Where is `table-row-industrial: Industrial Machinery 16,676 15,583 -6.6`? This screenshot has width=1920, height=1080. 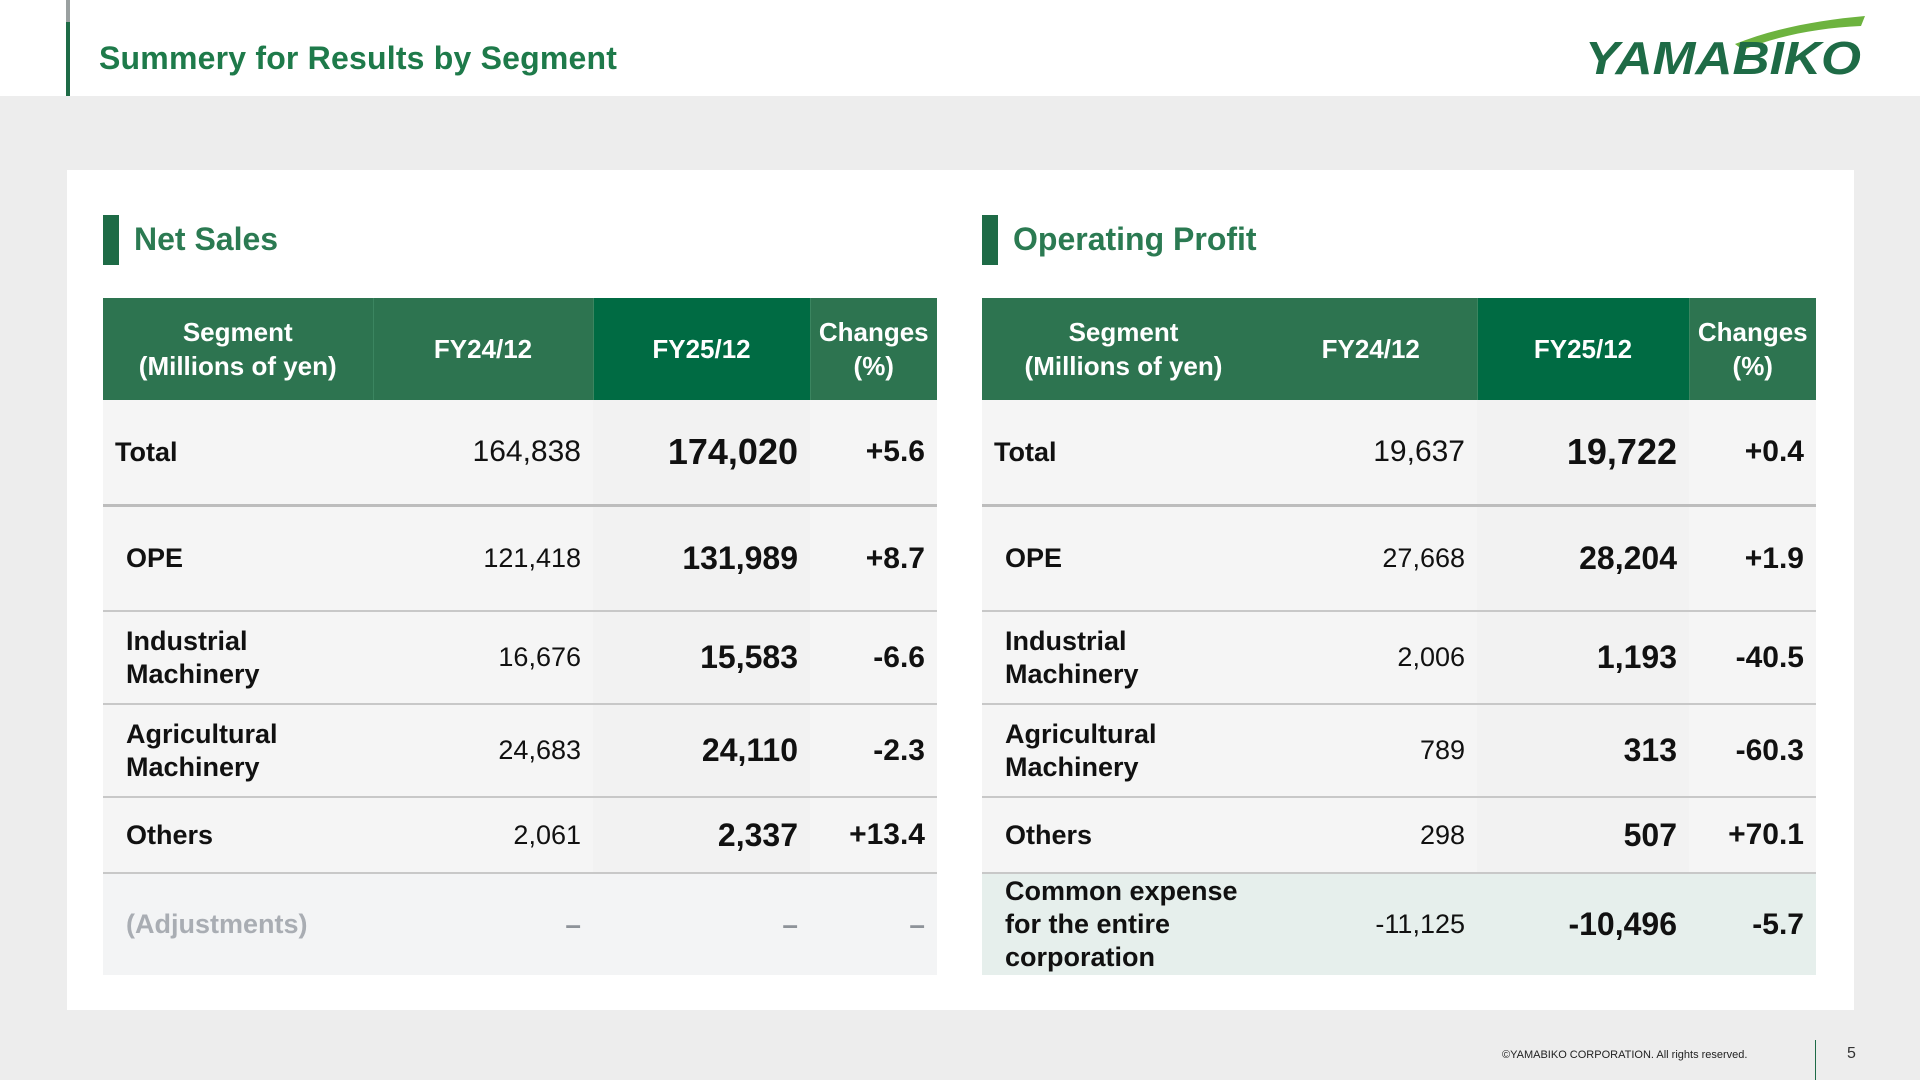
table-row-industrial: Industrial Machinery 16,676 15,583 -6.6 is located at coordinates (520, 658).